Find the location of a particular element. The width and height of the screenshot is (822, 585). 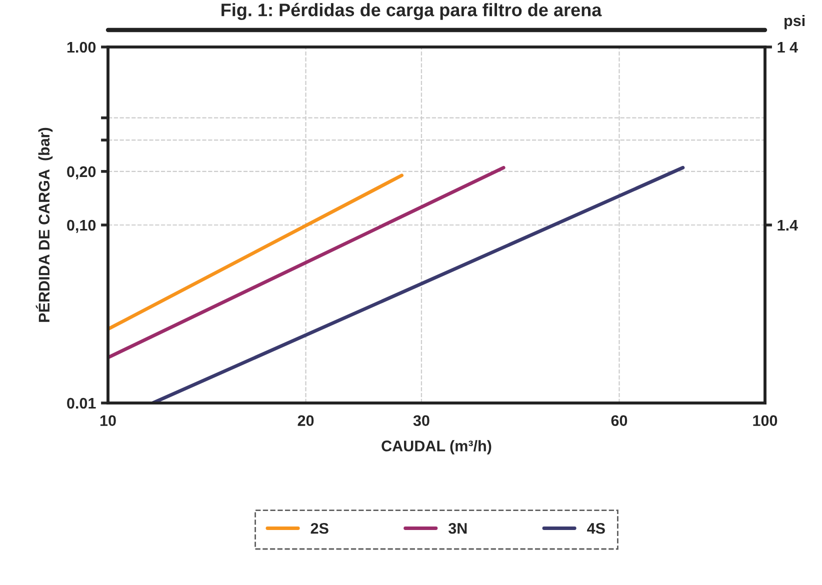

y-tick-label: 0,20 is located at coordinates (81, 173).